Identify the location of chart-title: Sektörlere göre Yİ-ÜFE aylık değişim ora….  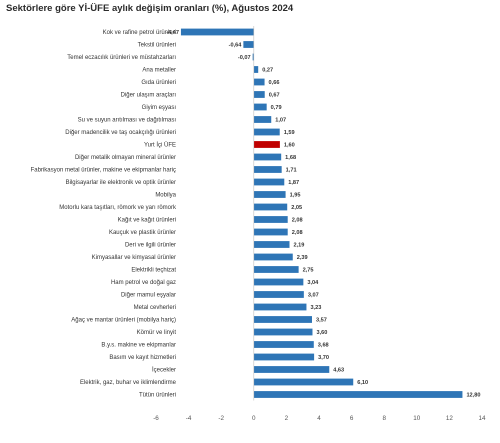
(150, 8).